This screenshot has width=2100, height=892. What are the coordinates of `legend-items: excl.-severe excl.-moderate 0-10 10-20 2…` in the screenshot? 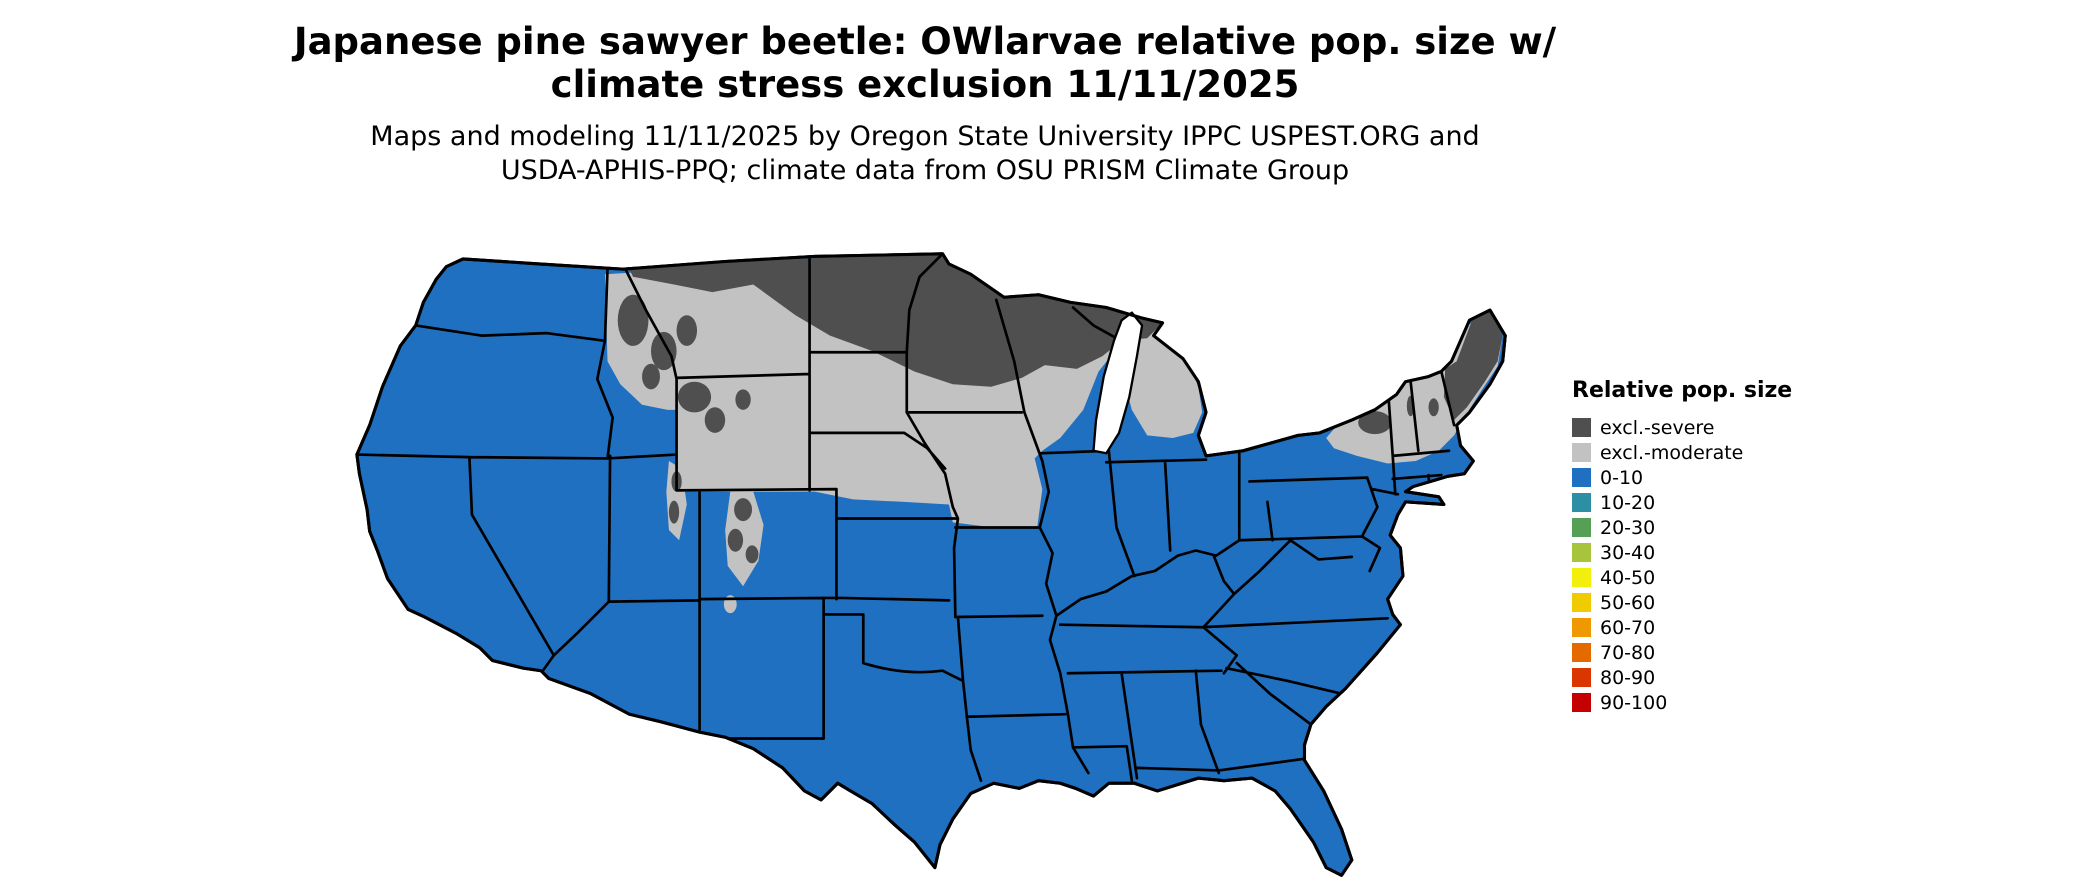 It's located at (1682, 565).